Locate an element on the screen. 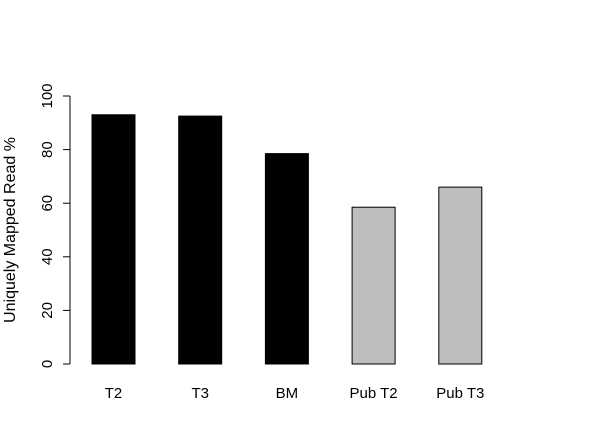 The width and height of the screenshot is (594, 441). y-tick-label: 0 is located at coordinates (47, 364).